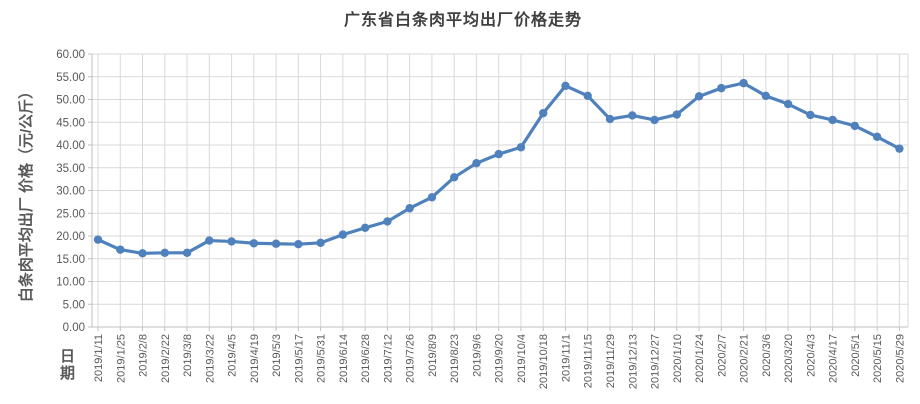 Image resolution: width=920 pixels, height=404 pixels. I want to click on x-tick-label: 2019/6/28, so click(366, 358).